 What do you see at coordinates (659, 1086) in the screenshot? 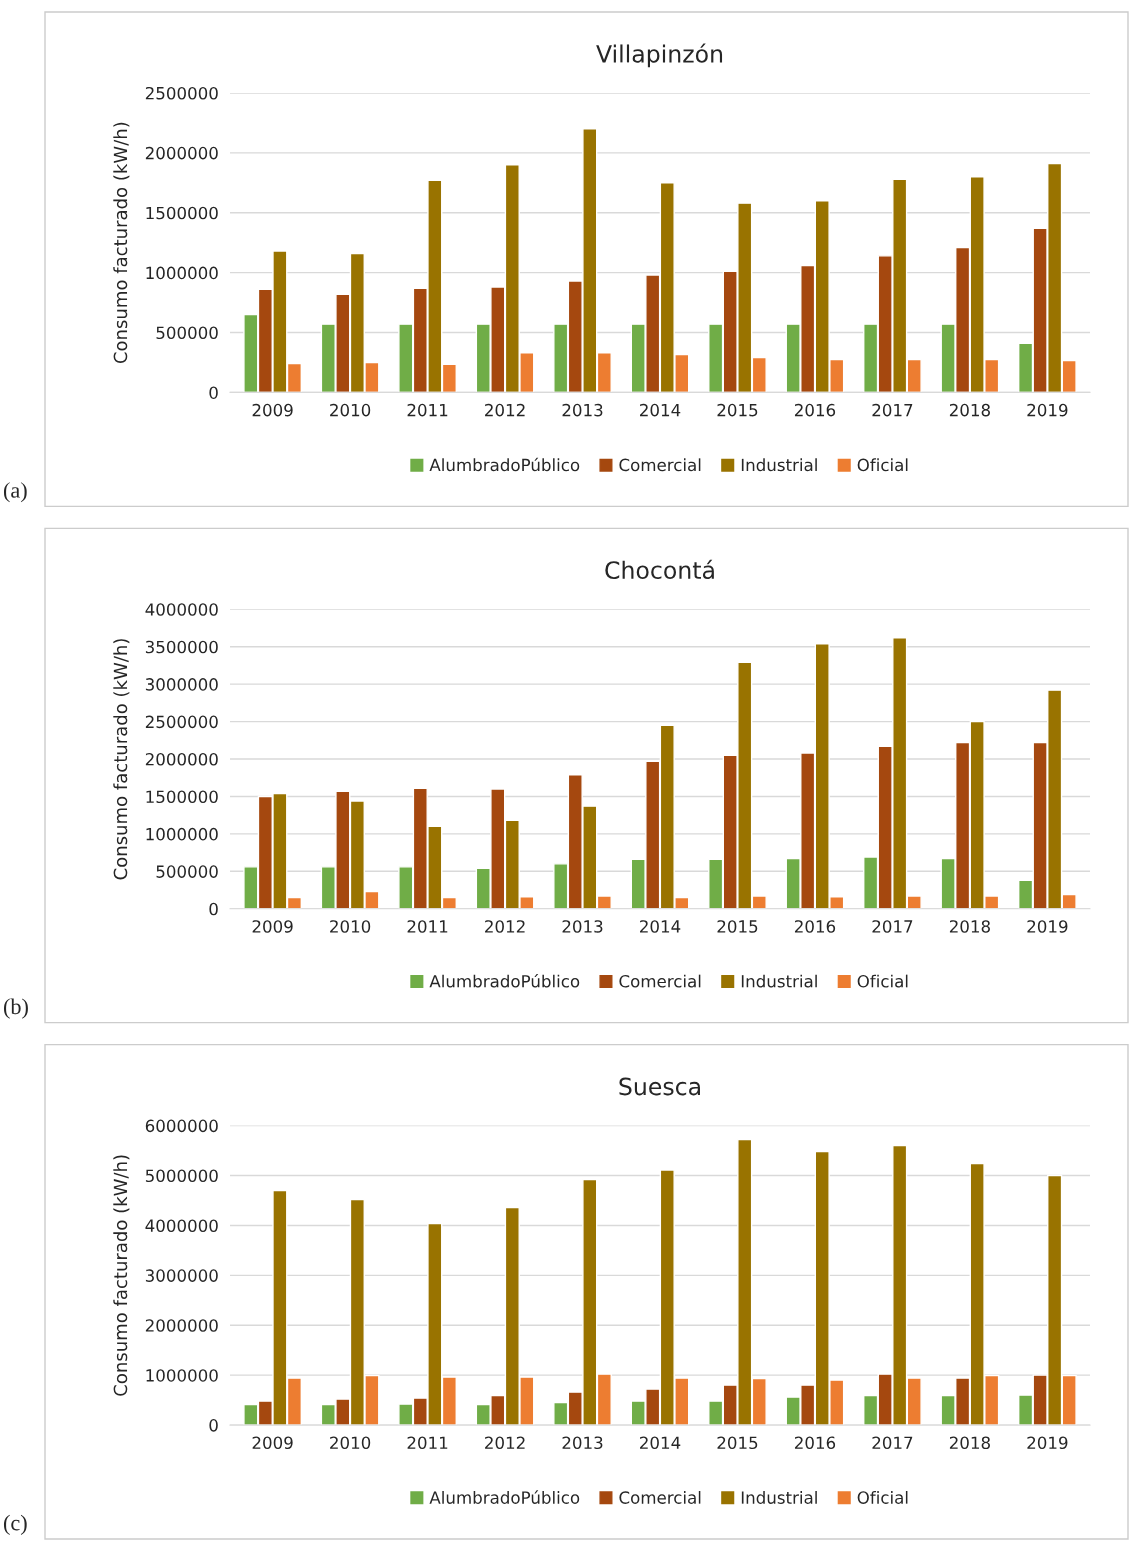
I see `chart-title: Suesca` at bounding box center [659, 1086].